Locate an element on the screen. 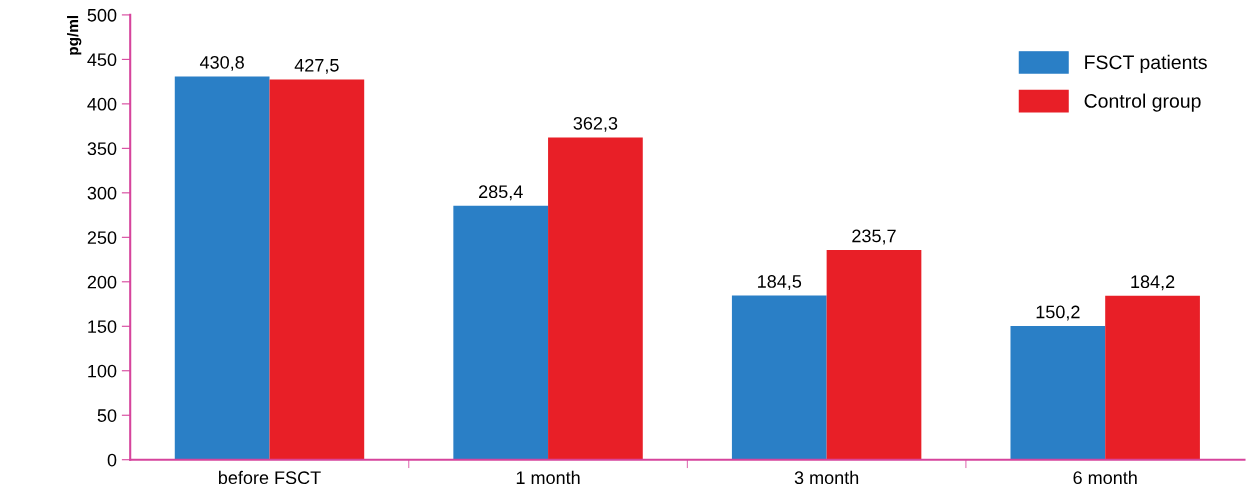  y-tick-label: 50 is located at coordinates (107, 415).